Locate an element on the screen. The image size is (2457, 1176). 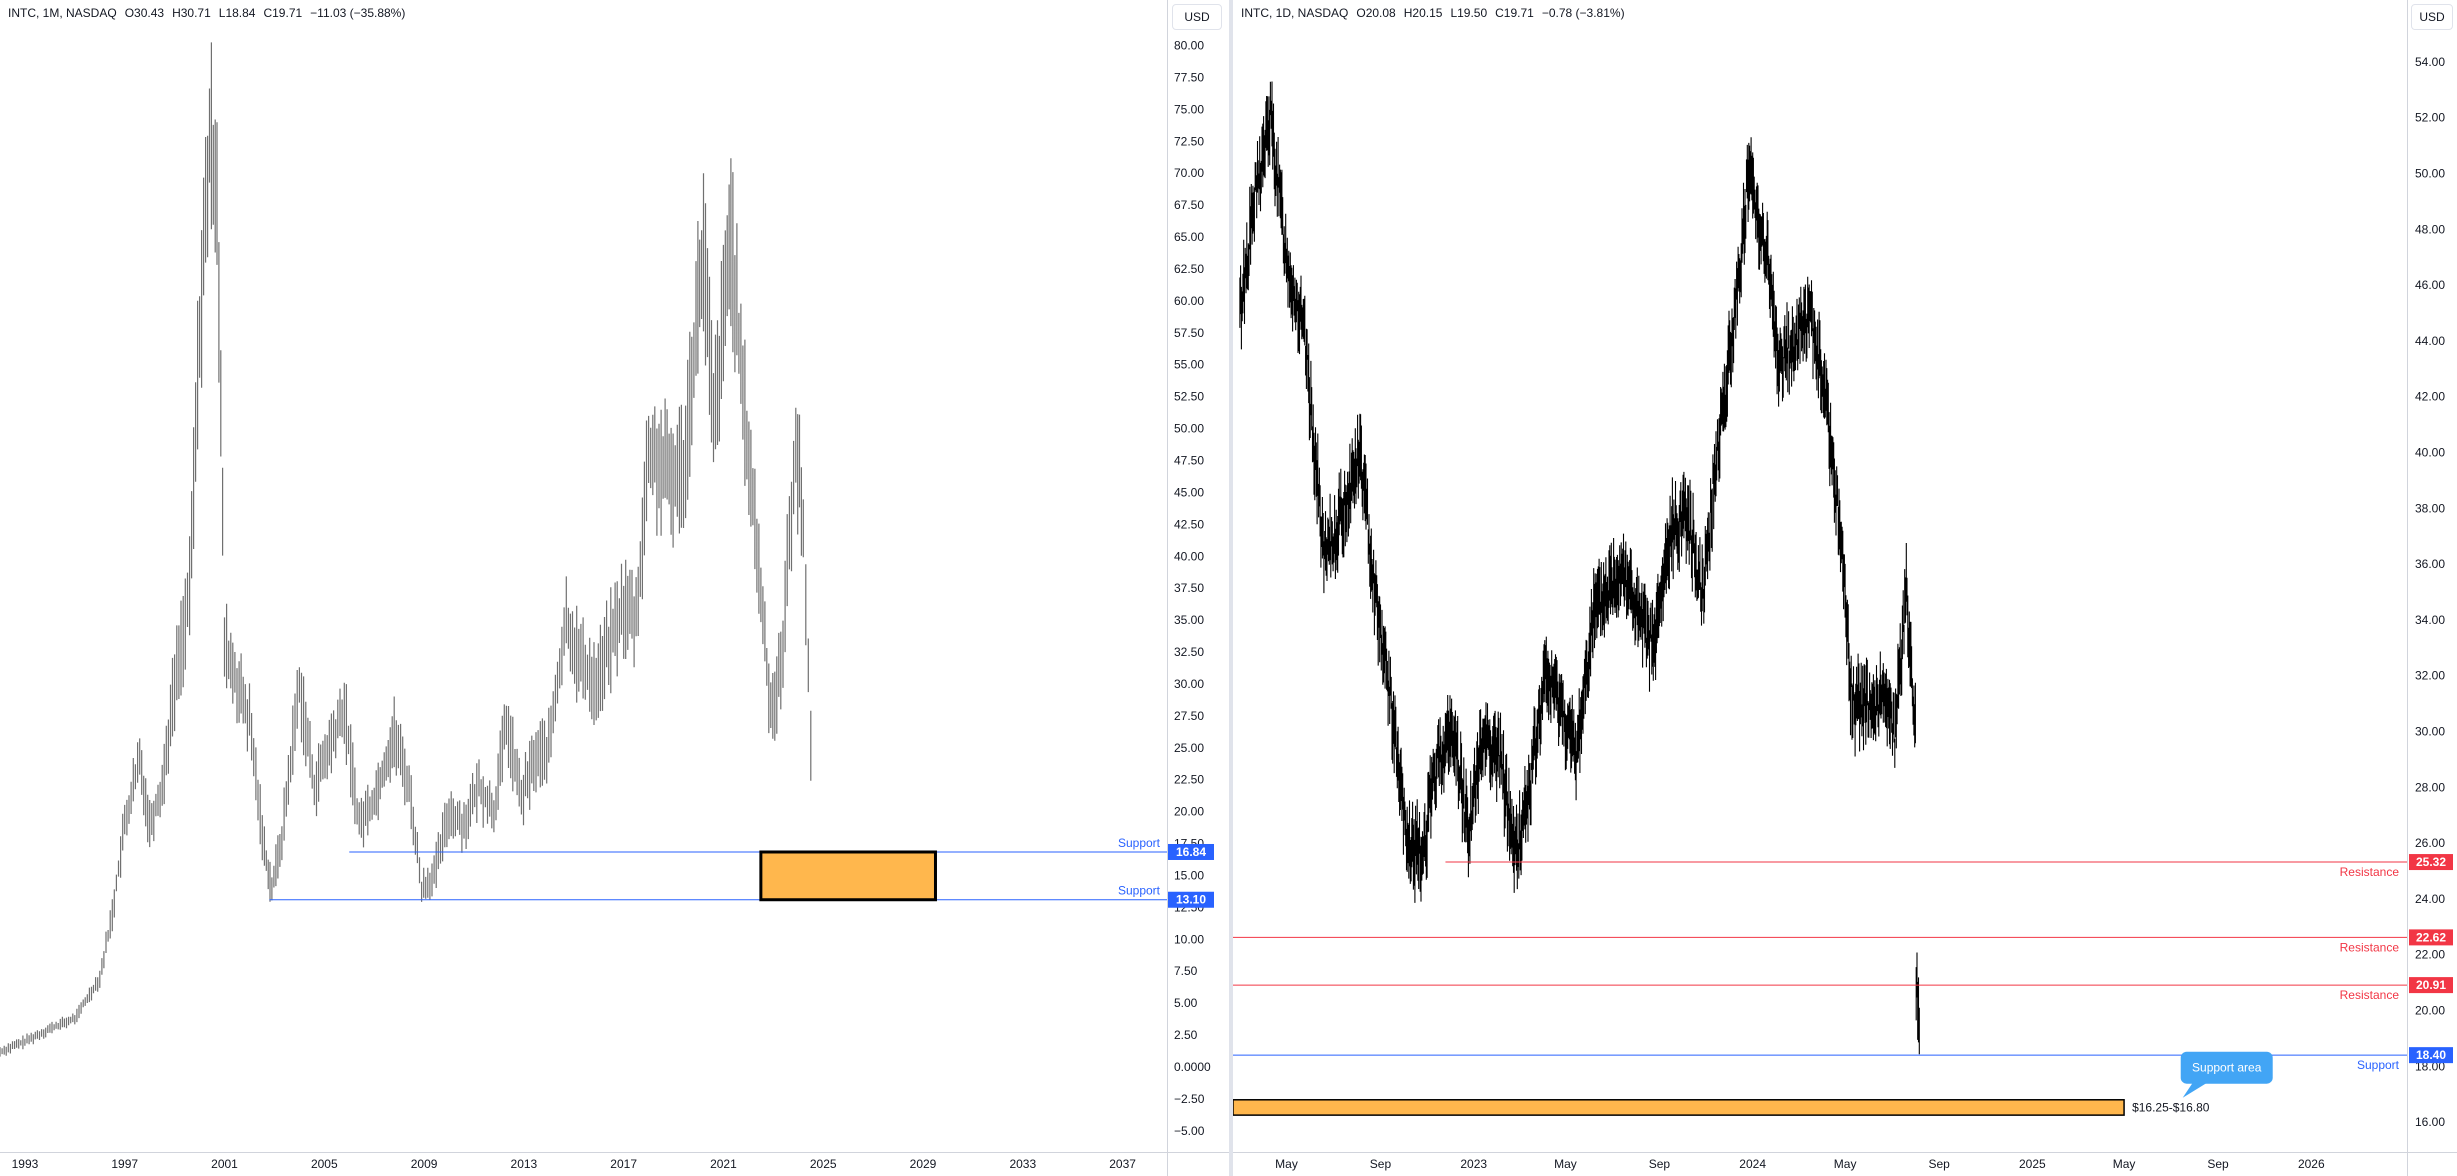
y-tick-label: 32.00 is located at coordinates (2430, 676).